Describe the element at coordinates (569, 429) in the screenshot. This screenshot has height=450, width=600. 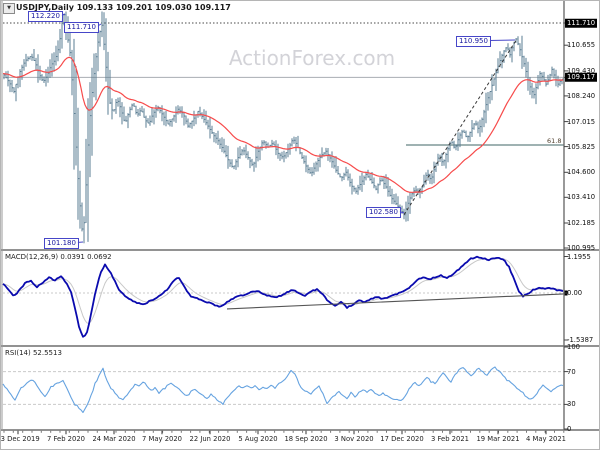
I see `axis-value-0: 0` at that location.